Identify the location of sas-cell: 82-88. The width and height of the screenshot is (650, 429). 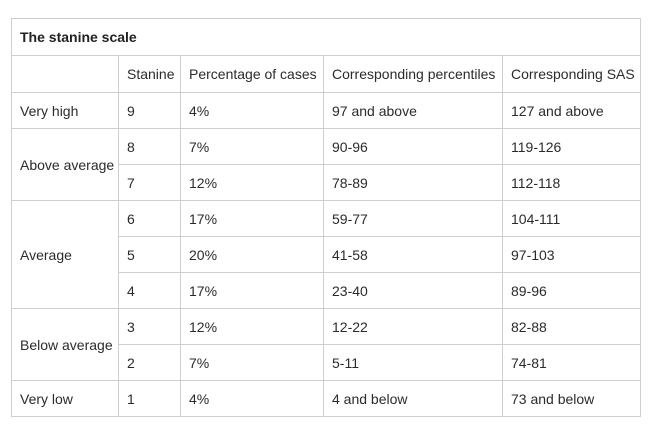
(571, 326).